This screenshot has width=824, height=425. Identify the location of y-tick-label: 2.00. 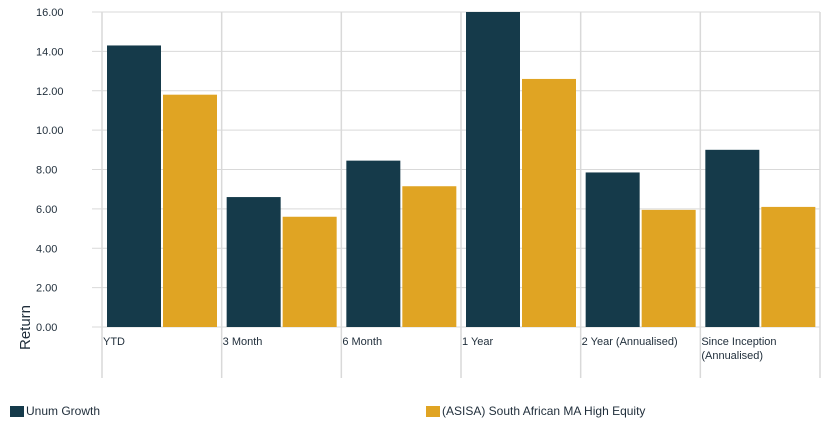
(46, 289).